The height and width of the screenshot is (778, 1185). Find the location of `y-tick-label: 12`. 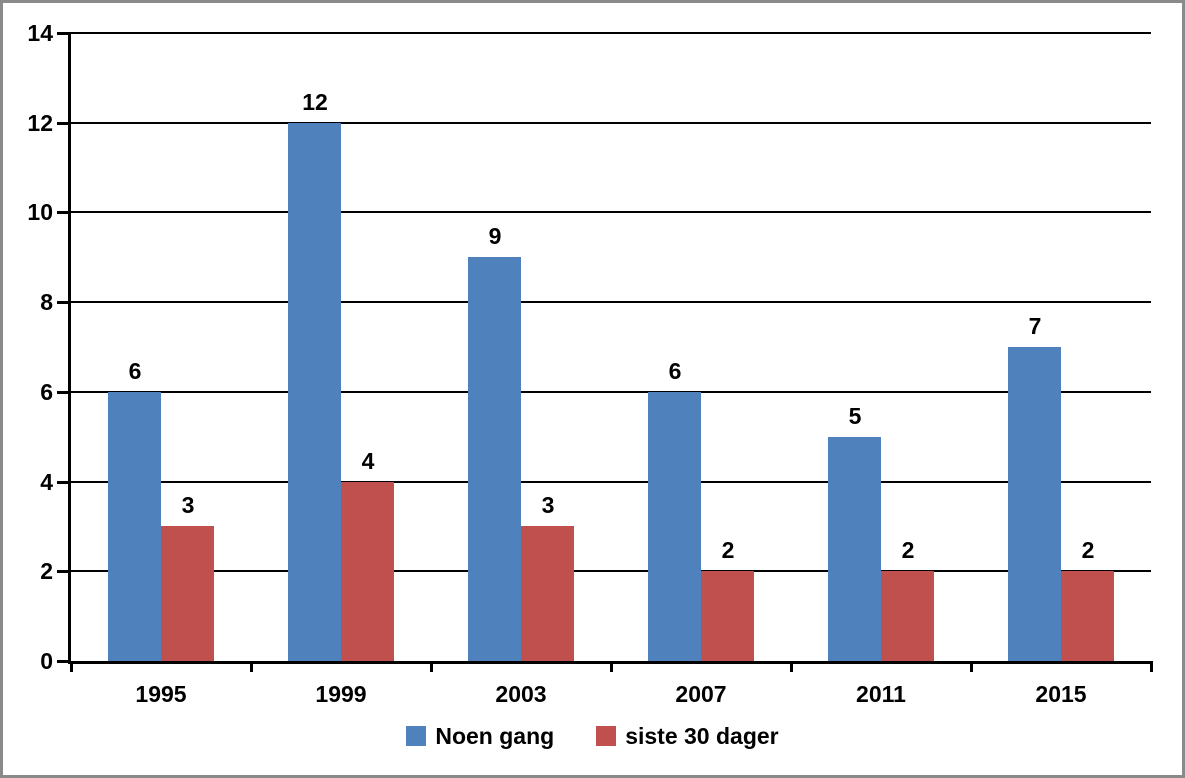

y-tick-label: 12 is located at coordinates (40, 123).